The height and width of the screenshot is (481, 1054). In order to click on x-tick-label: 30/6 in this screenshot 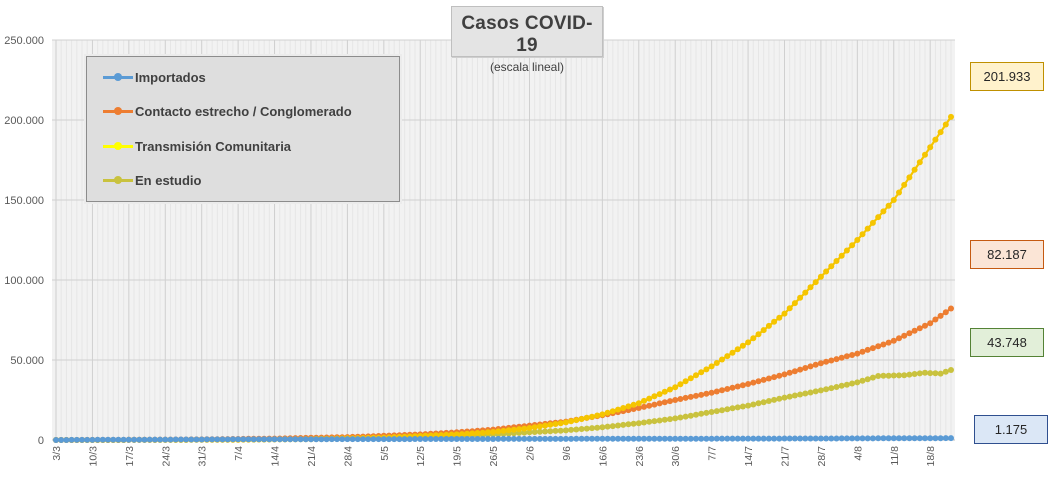, I will do `click(676, 456)`.